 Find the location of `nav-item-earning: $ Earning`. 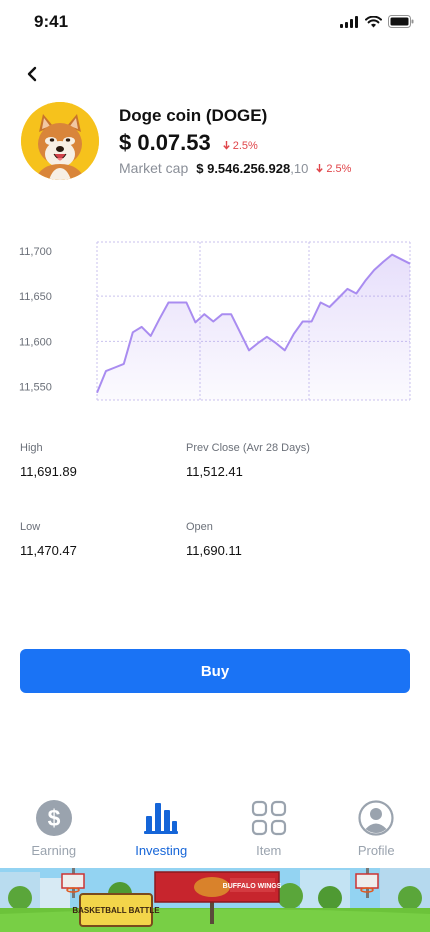

nav-item-earning: $ Earning is located at coordinates (54, 829).